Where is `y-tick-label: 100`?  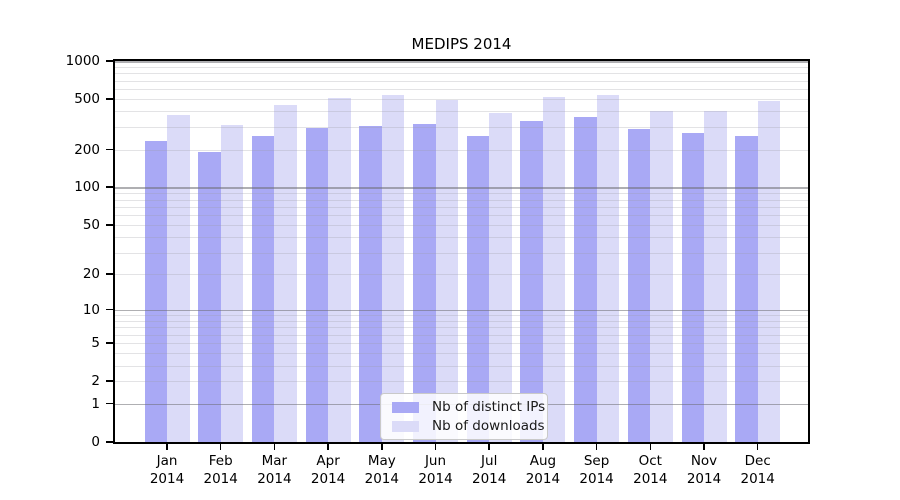
y-tick-label: 100 is located at coordinates (87, 187).